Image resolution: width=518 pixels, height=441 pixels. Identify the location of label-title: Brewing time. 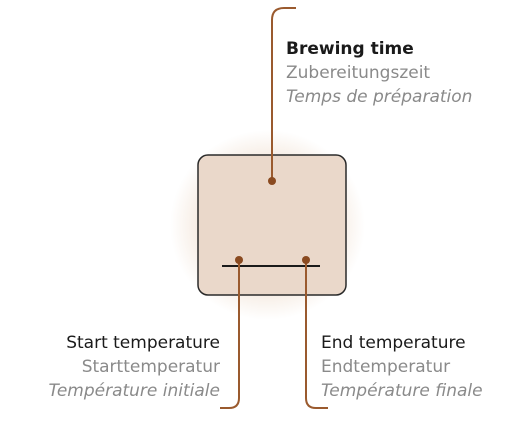
(350, 49).